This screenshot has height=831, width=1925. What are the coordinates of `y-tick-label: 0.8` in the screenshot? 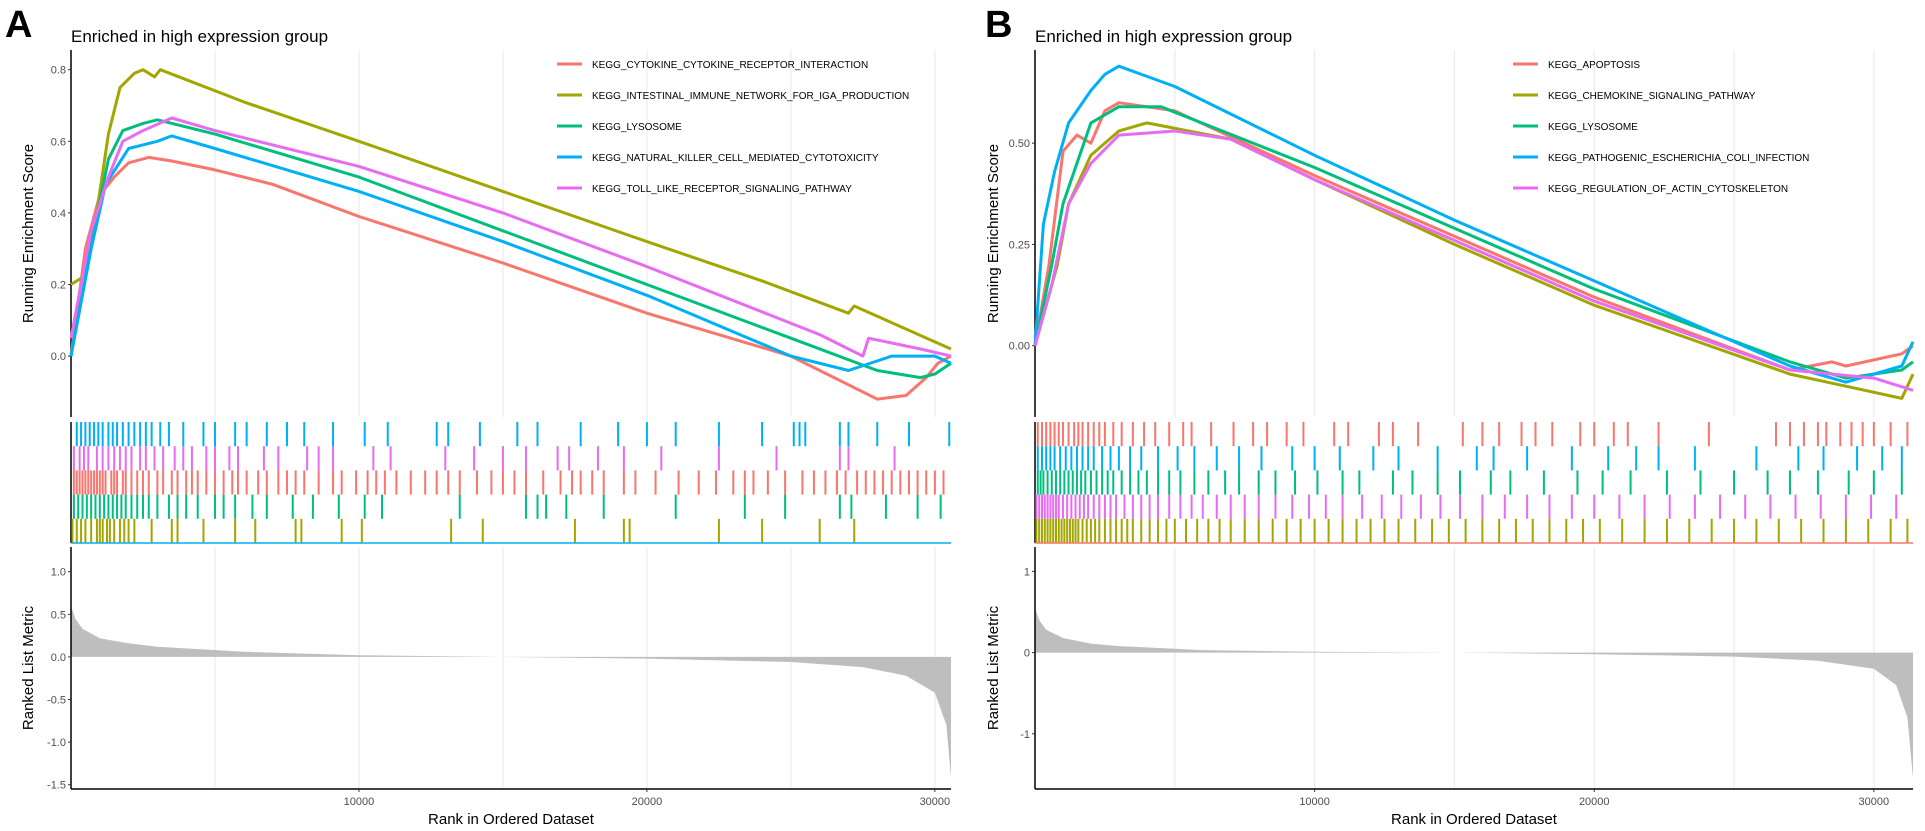 It's located at (58, 71).